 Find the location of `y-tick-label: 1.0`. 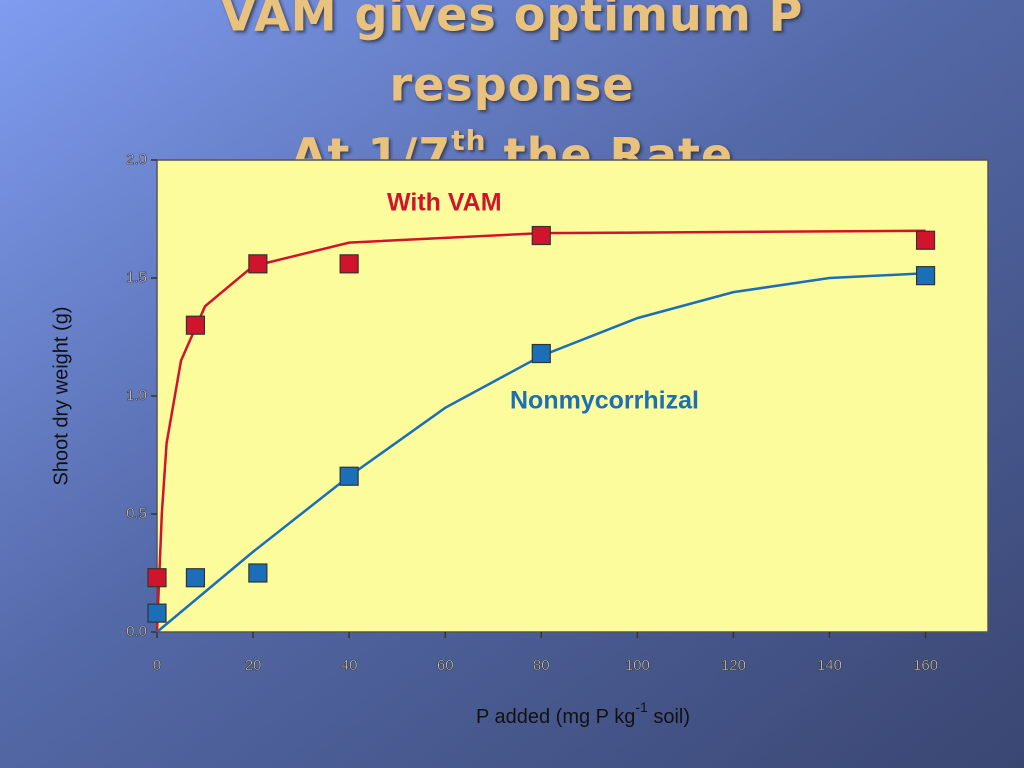

y-tick-label: 1.0 is located at coordinates (136, 395).